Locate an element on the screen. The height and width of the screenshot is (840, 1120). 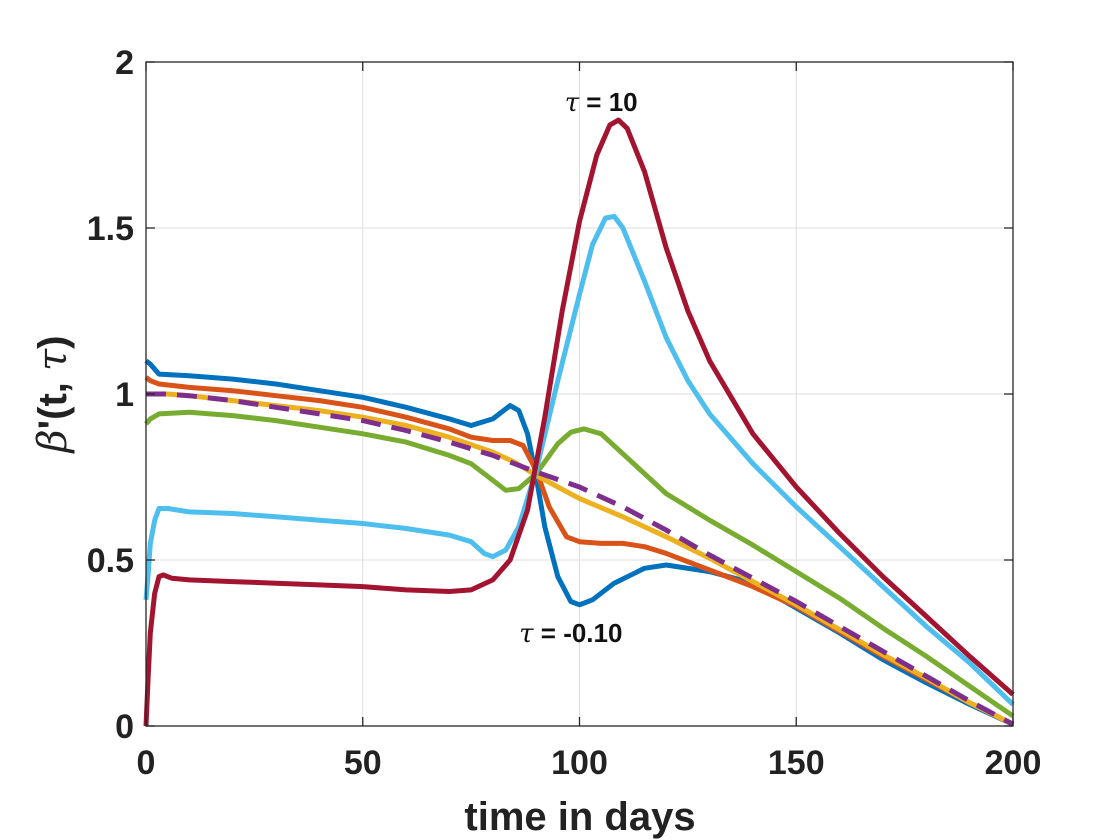
x-tick-label: 150 is located at coordinates (796, 763).